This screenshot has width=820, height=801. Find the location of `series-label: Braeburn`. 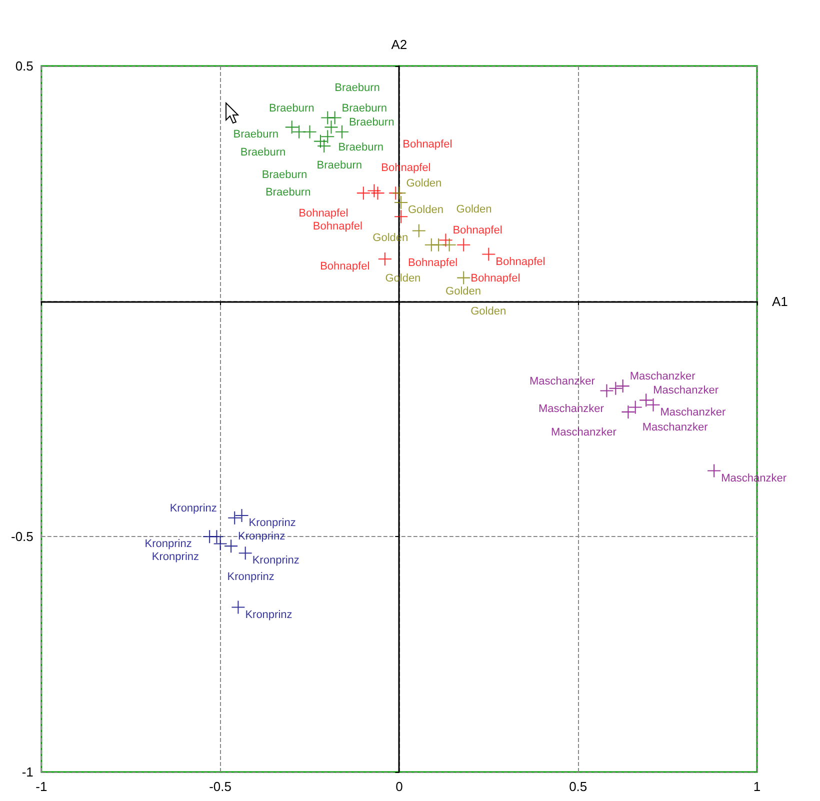

series-label: Braeburn is located at coordinates (365, 108).